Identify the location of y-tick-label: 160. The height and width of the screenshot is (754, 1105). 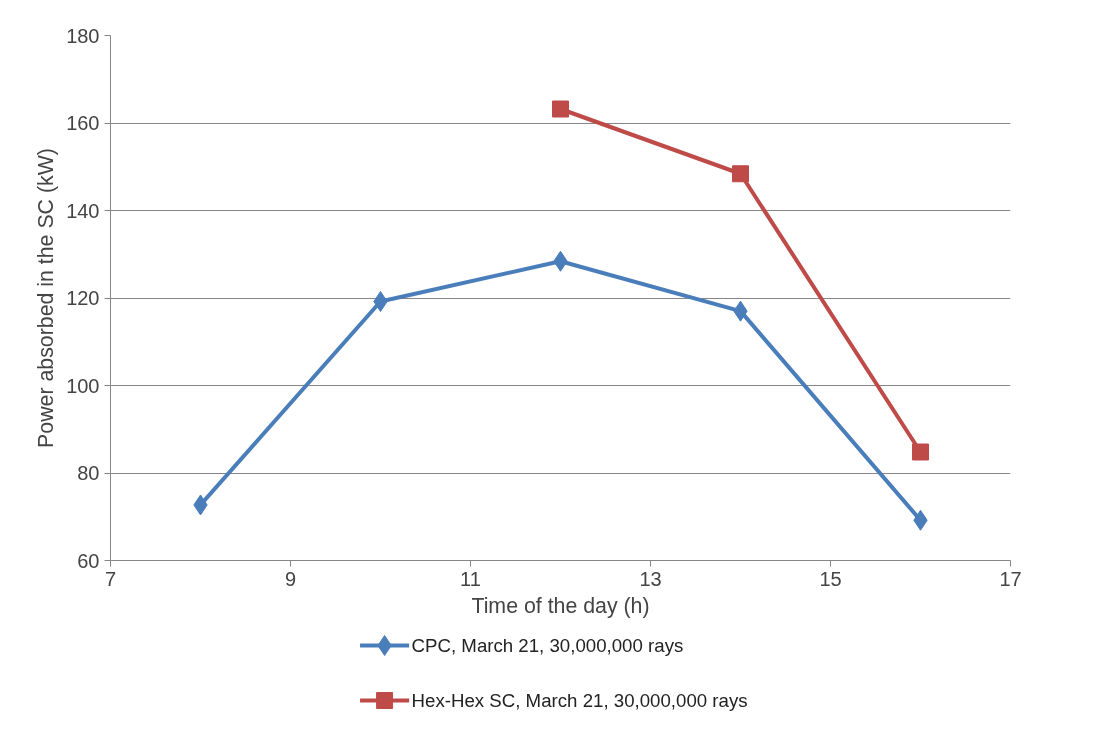
(83, 123).